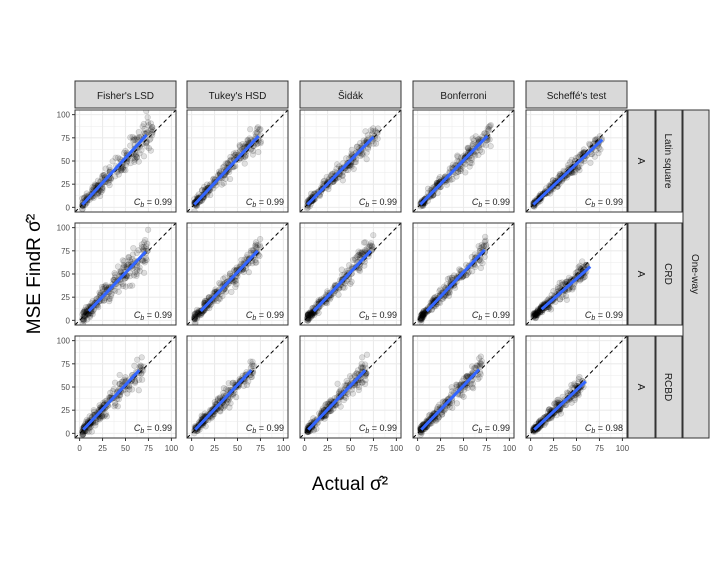 This screenshot has width=720, height=576. I want to click on y-tick-label: 100, so click(64, 228).